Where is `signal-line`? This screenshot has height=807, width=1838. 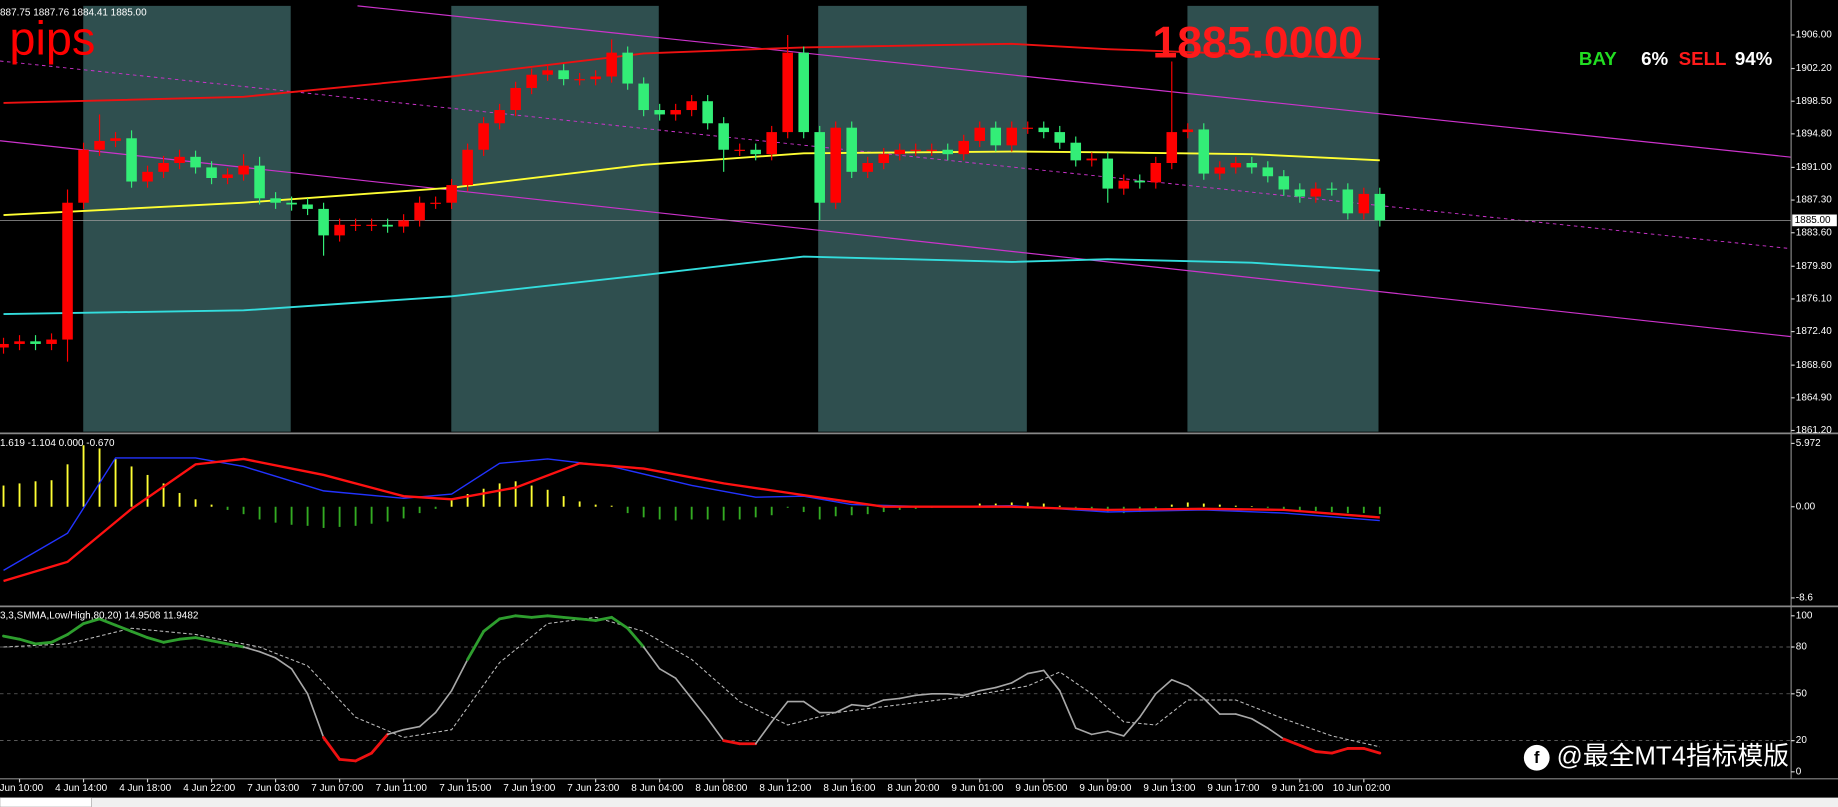 signal-line is located at coordinates (691, 682).